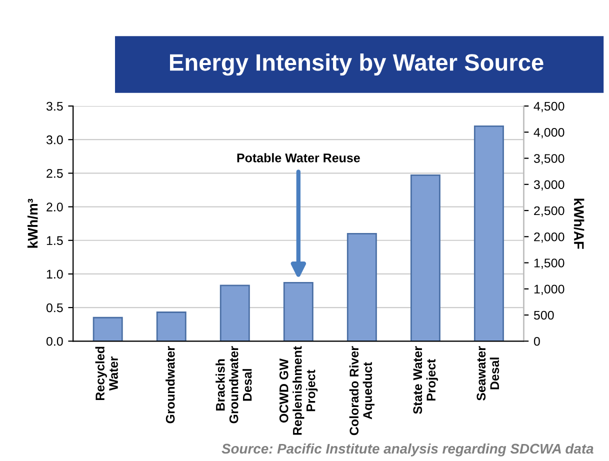  Describe the element at coordinates (549, 211) in the screenshot. I see `y2-tick-label: 2,500` at that location.